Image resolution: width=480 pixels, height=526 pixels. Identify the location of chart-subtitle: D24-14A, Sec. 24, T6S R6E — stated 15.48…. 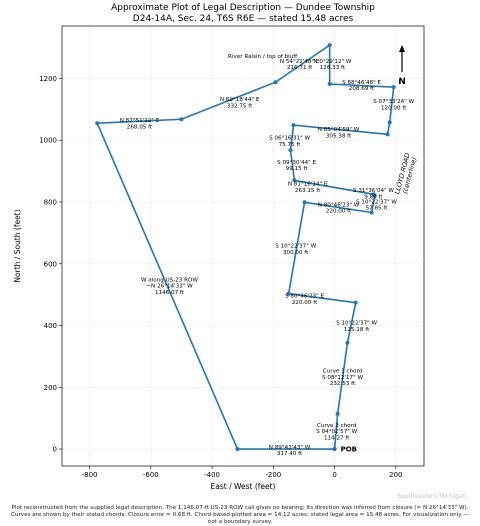
(243, 19).